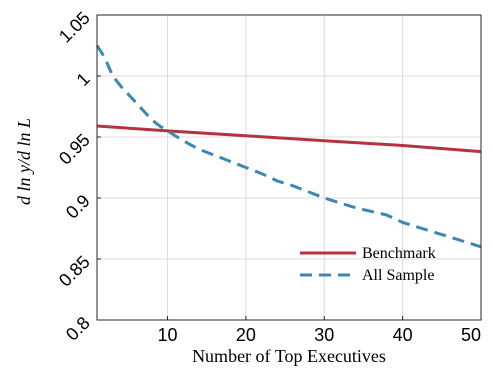 The image size is (493, 370). What do you see at coordinates (74, 27) in the screenshot?
I see `y-tick-label: 1.05` at bounding box center [74, 27].